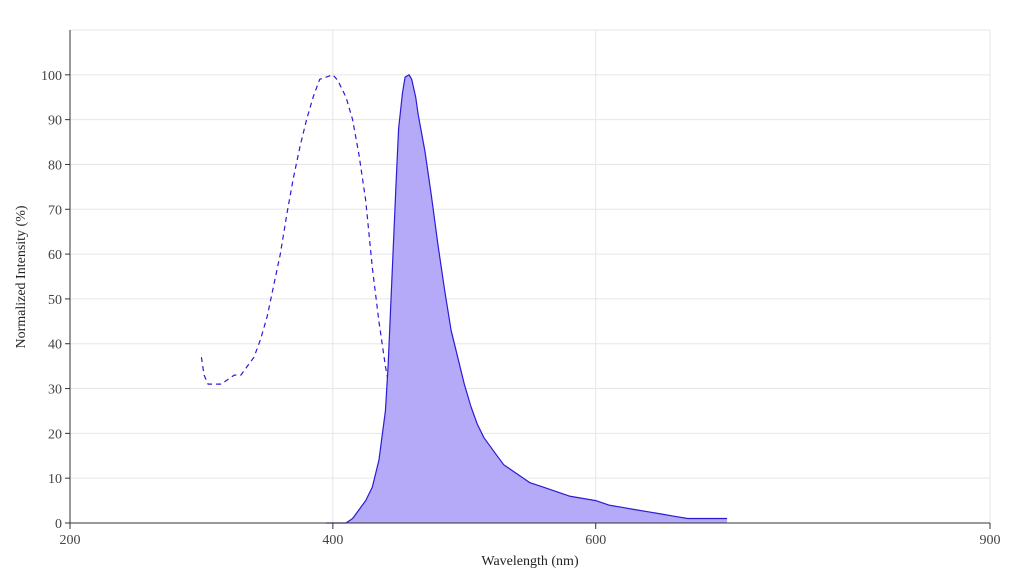 The height and width of the screenshot is (579, 1010). I want to click on x-tick-label: 200, so click(70, 540).